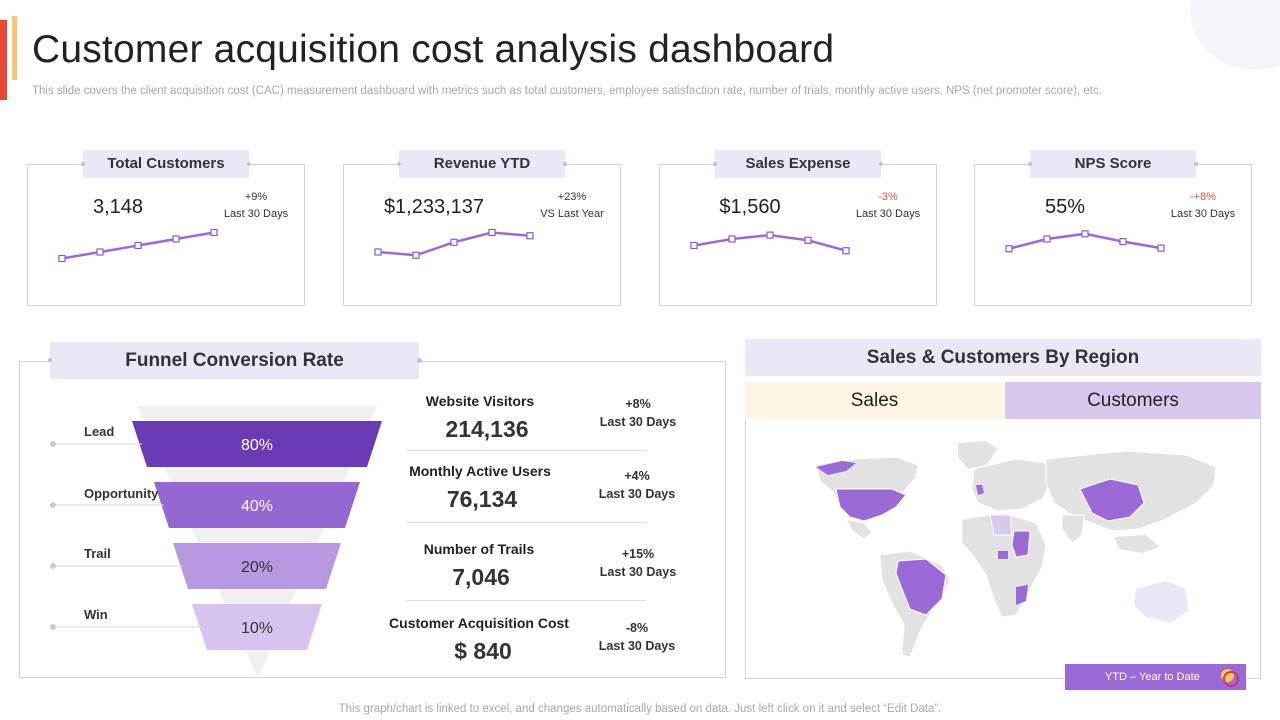 This screenshot has height=720, width=1280. I want to click on metric-change-percent: +15%, so click(638, 554).